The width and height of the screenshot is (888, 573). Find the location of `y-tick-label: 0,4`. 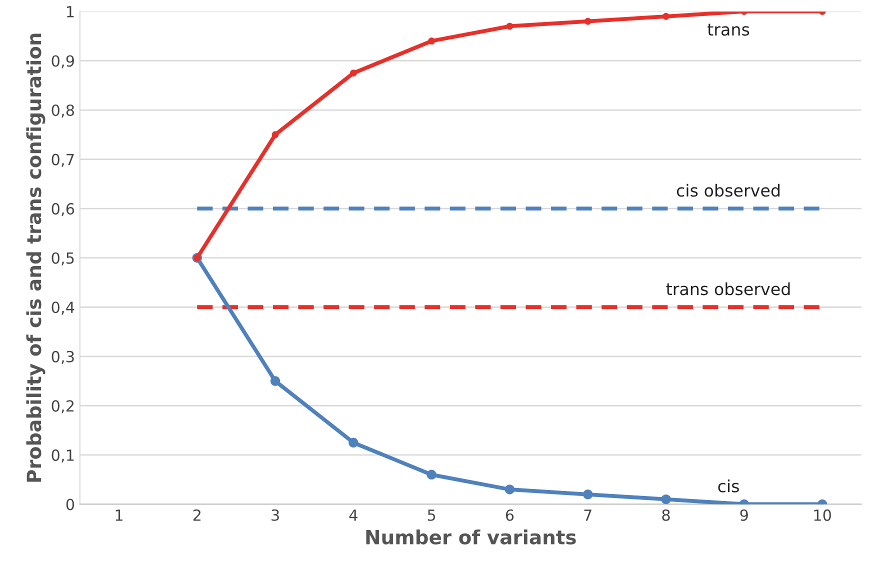

y-tick-label: 0,4 is located at coordinates (63, 308).